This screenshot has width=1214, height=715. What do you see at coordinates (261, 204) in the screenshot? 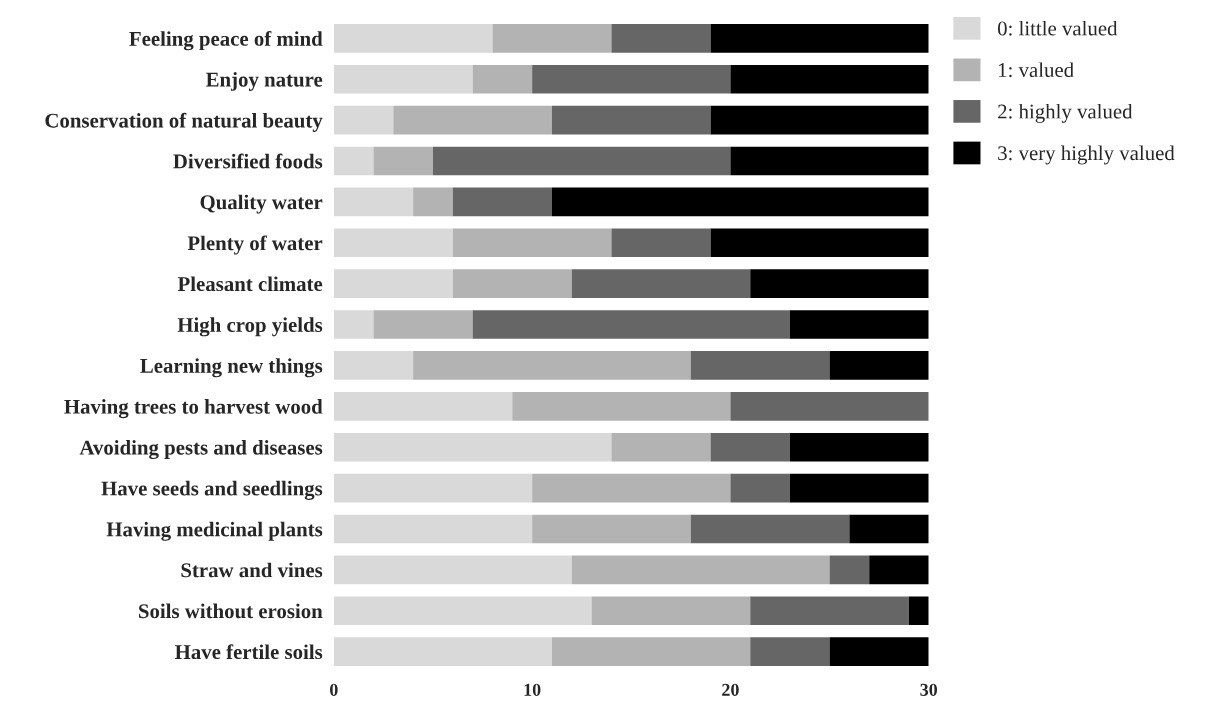
I see `y-tick-label: Quality water` at bounding box center [261, 204].